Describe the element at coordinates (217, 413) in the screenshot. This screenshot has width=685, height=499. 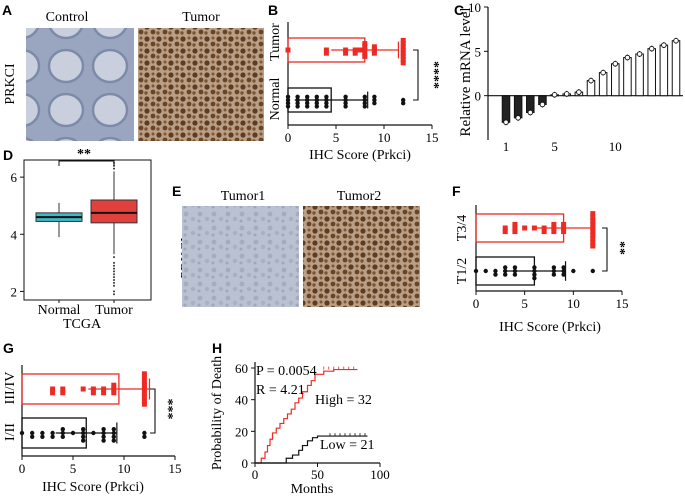
I see `chart-h-ylabel: Probability of Death` at that location.